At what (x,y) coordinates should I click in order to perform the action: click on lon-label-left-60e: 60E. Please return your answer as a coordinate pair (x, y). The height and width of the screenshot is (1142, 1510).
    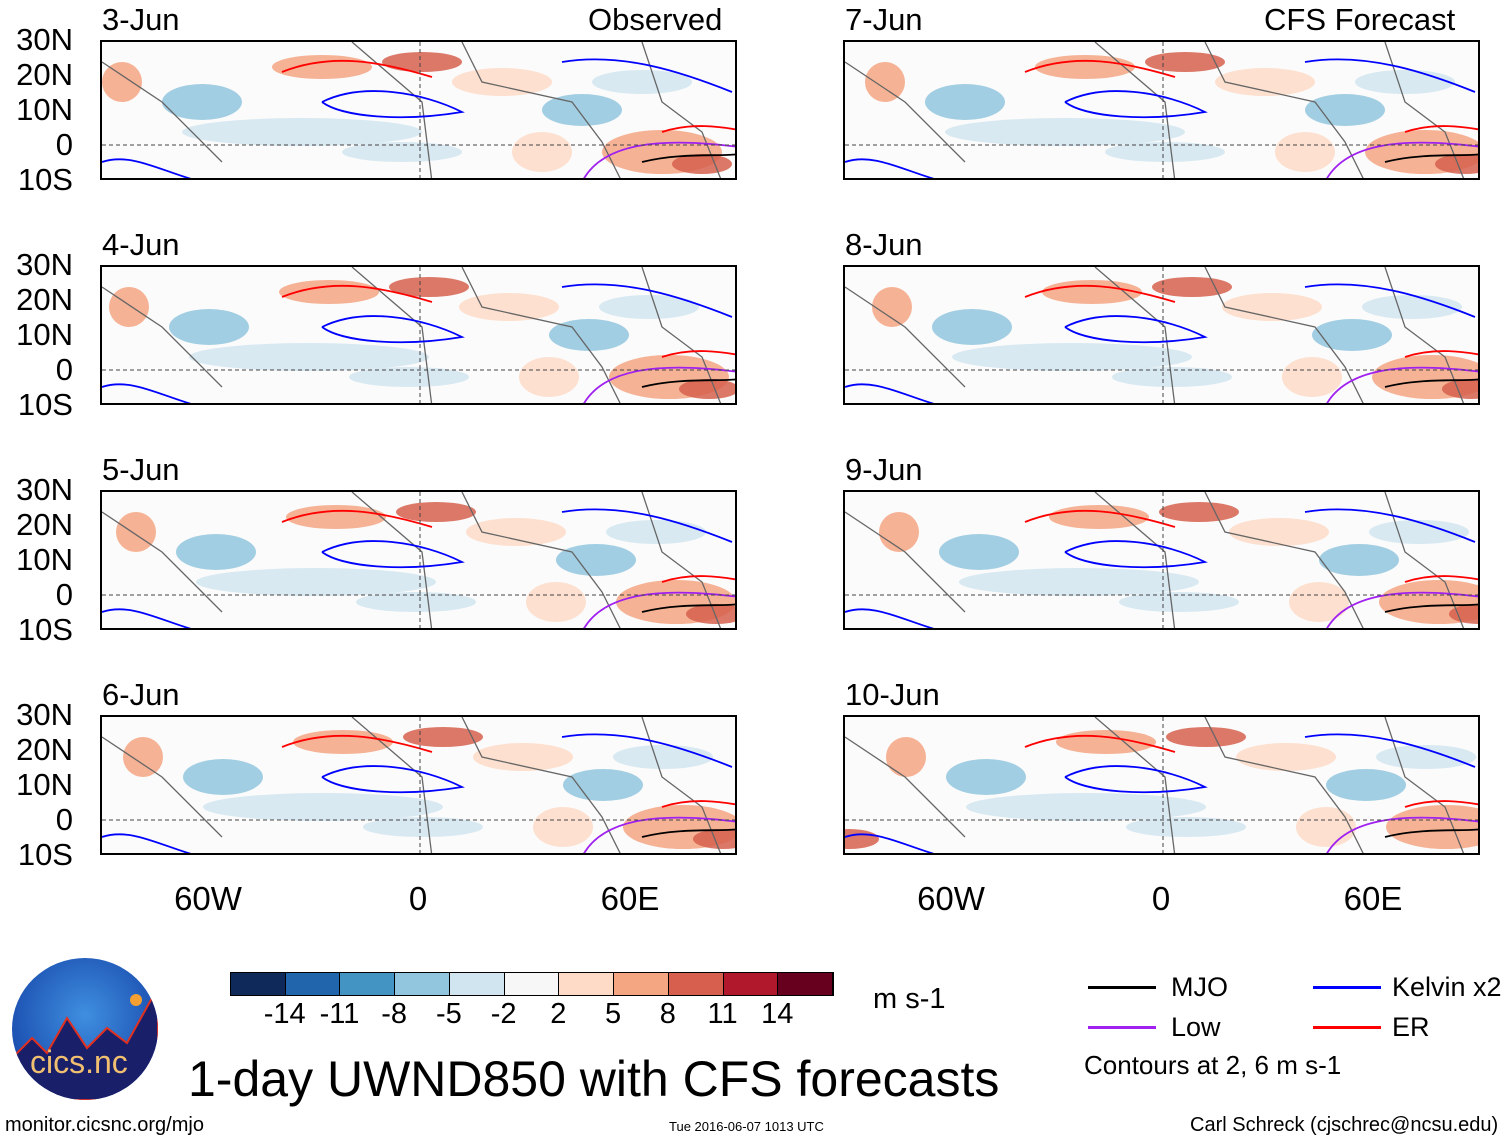
    Looking at the image, I should click on (630, 898).